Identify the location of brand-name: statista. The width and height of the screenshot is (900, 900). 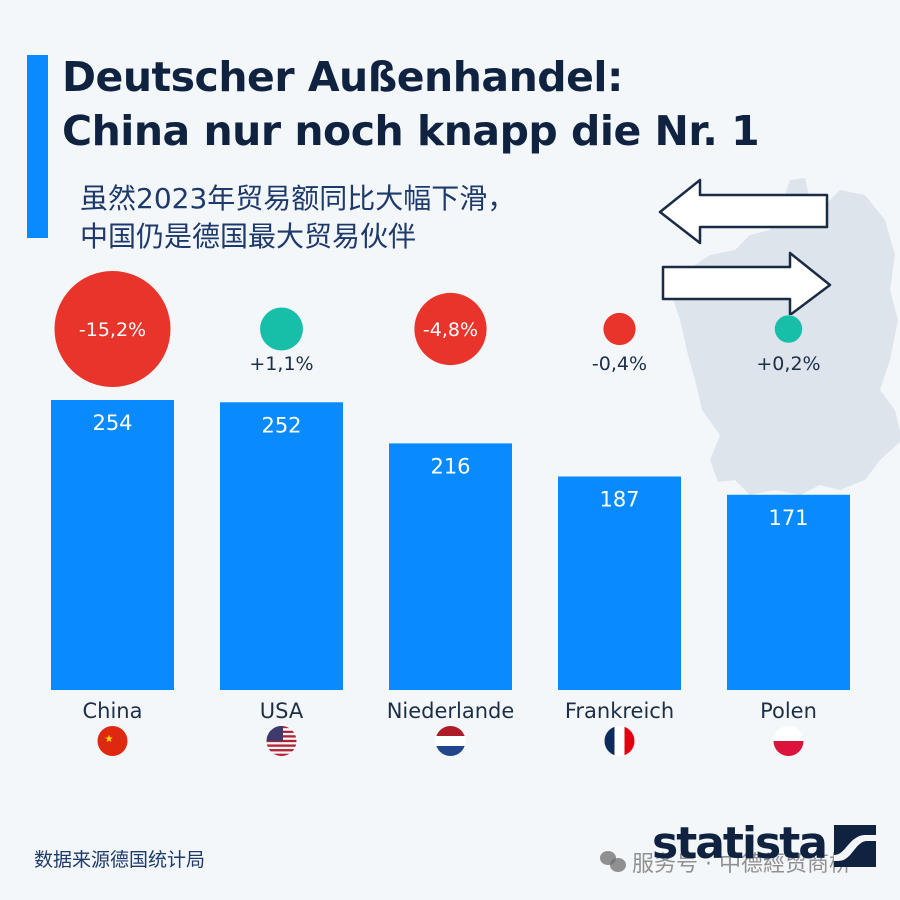
(740, 843).